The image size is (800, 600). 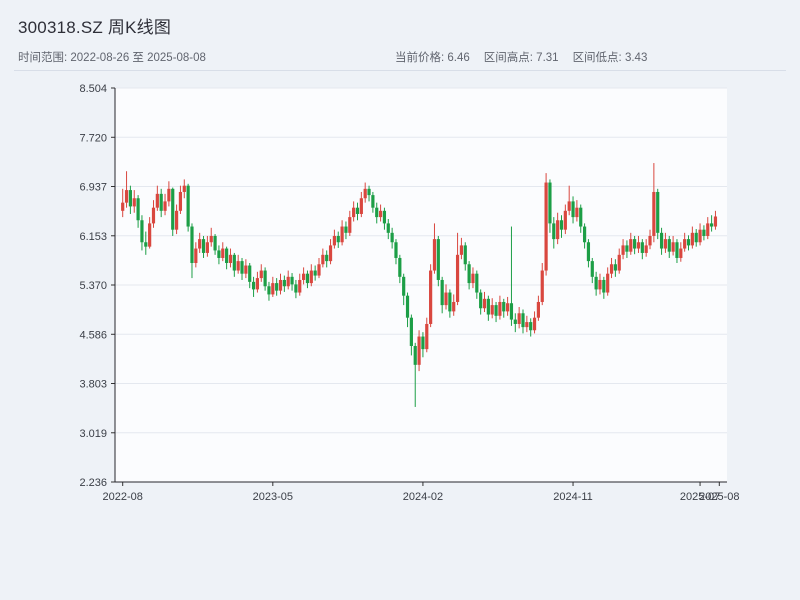 What do you see at coordinates (93, 335) in the screenshot?
I see `y-tick-label: 4.586` at bounding box center [93, 335].